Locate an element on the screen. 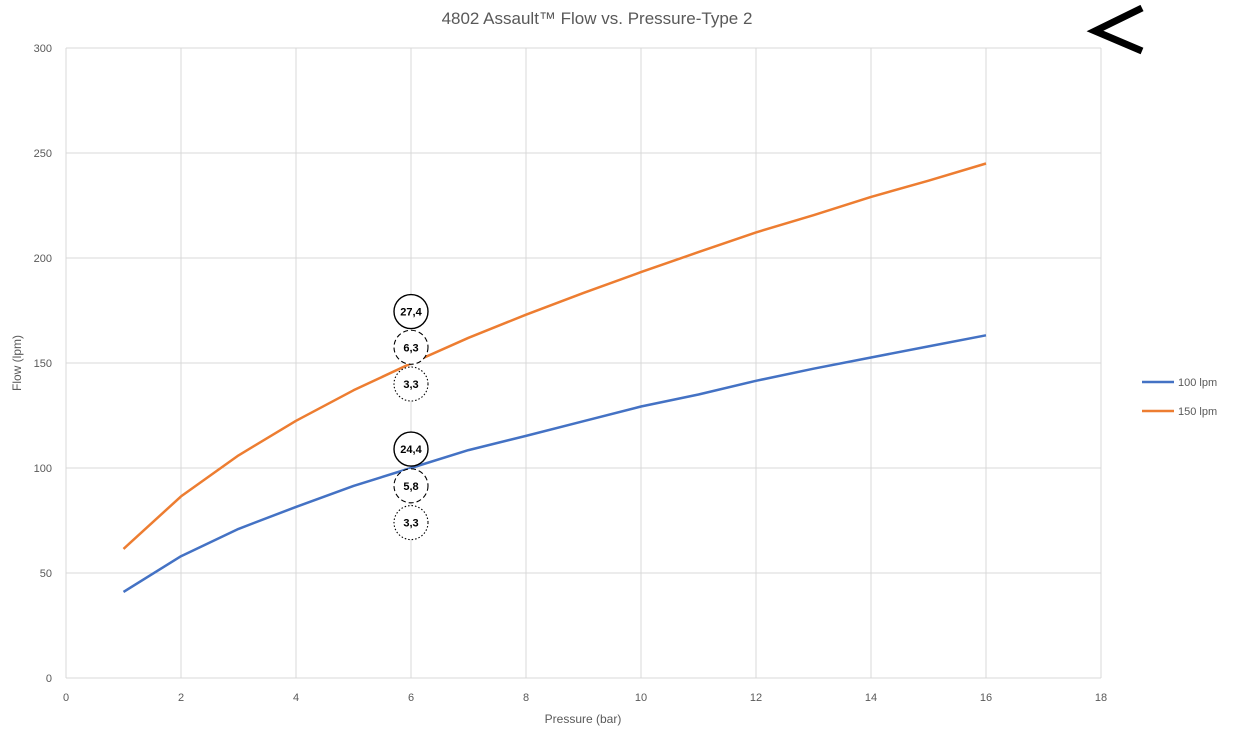 This screenshot has height=736, width=1236. x-tick-label: 14 is located at coordinates (871, 698).